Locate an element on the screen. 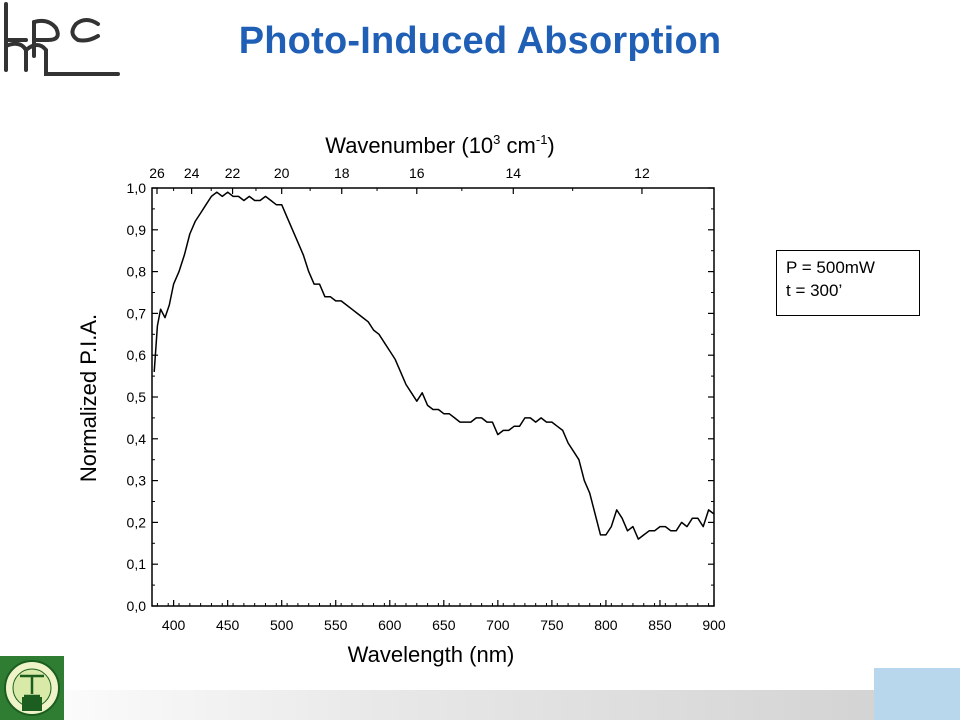  lpcm-logo is located at coordinates (62, 39).